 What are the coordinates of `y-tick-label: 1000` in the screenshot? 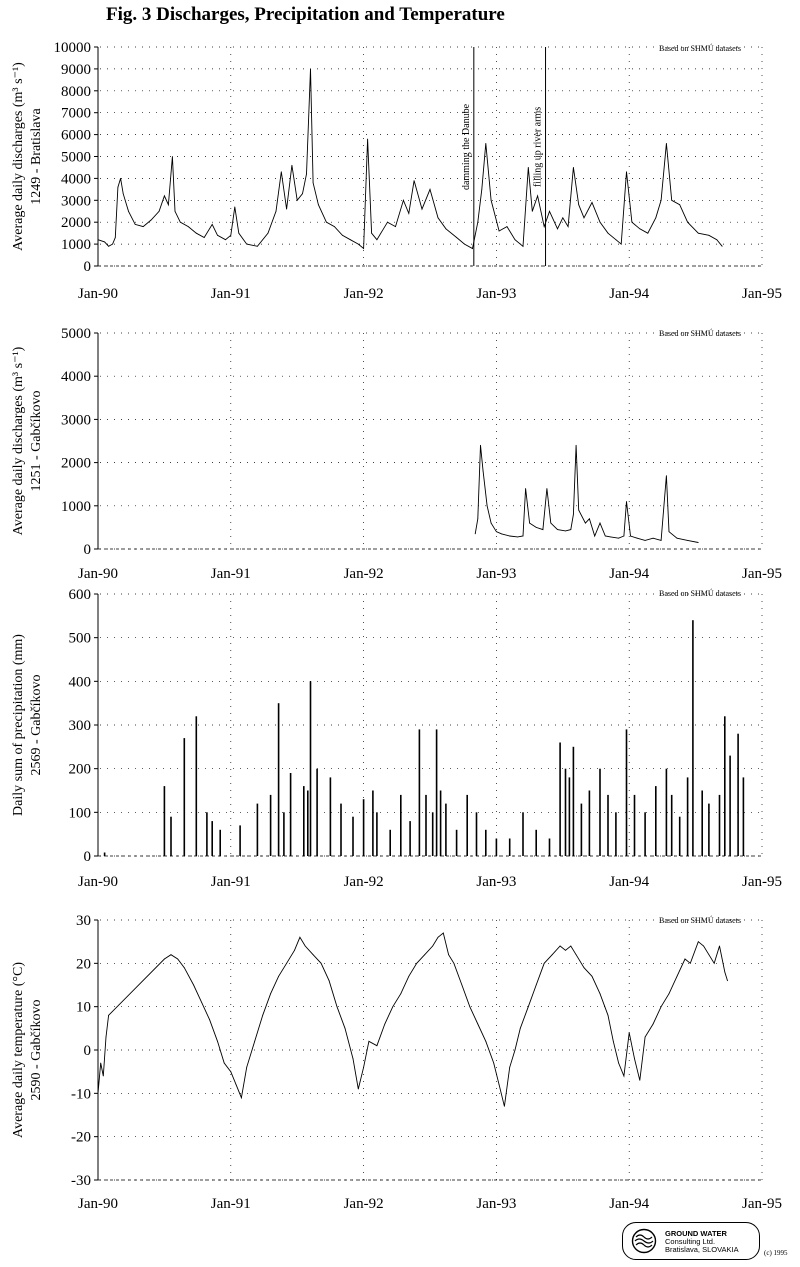 It's located at (76, 245).